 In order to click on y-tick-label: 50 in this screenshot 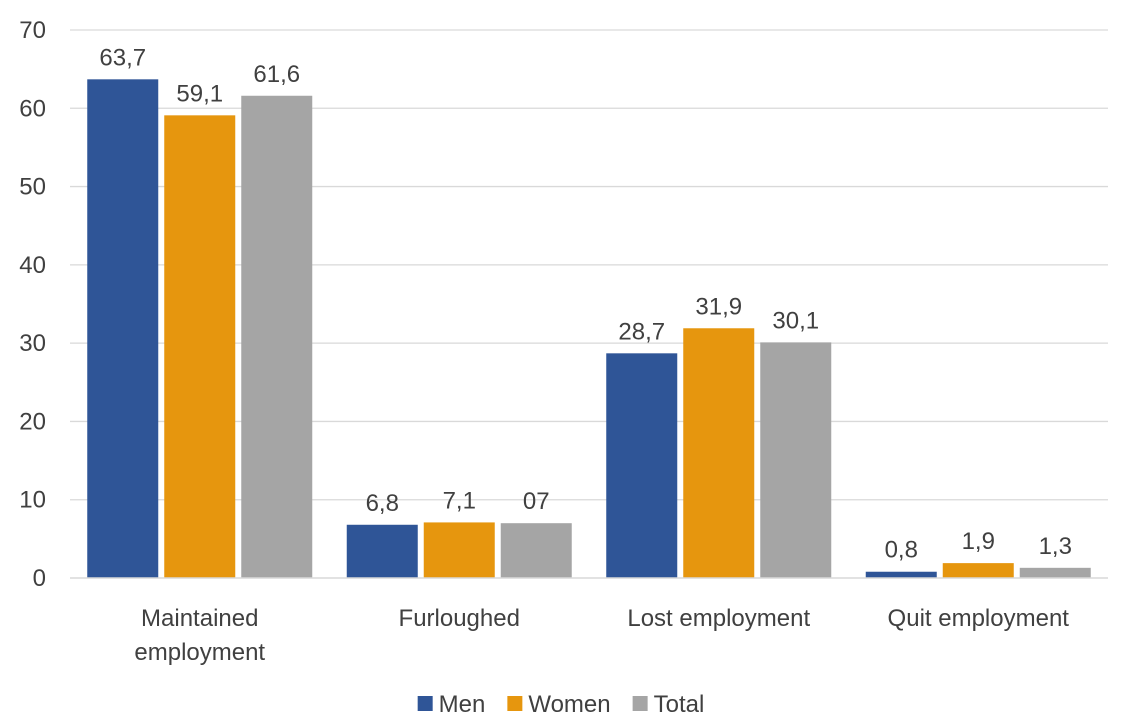, I will do `click(32, 187)`.